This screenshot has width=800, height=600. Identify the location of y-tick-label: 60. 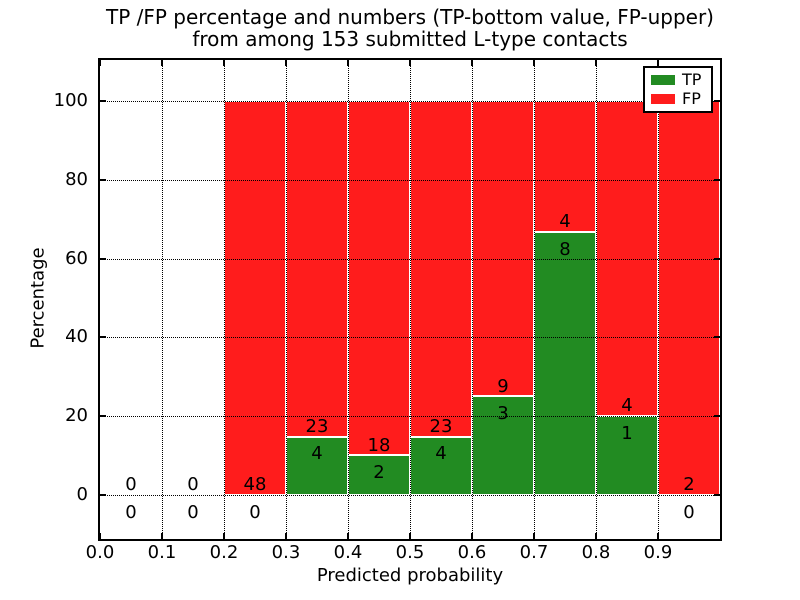
(76, 258).